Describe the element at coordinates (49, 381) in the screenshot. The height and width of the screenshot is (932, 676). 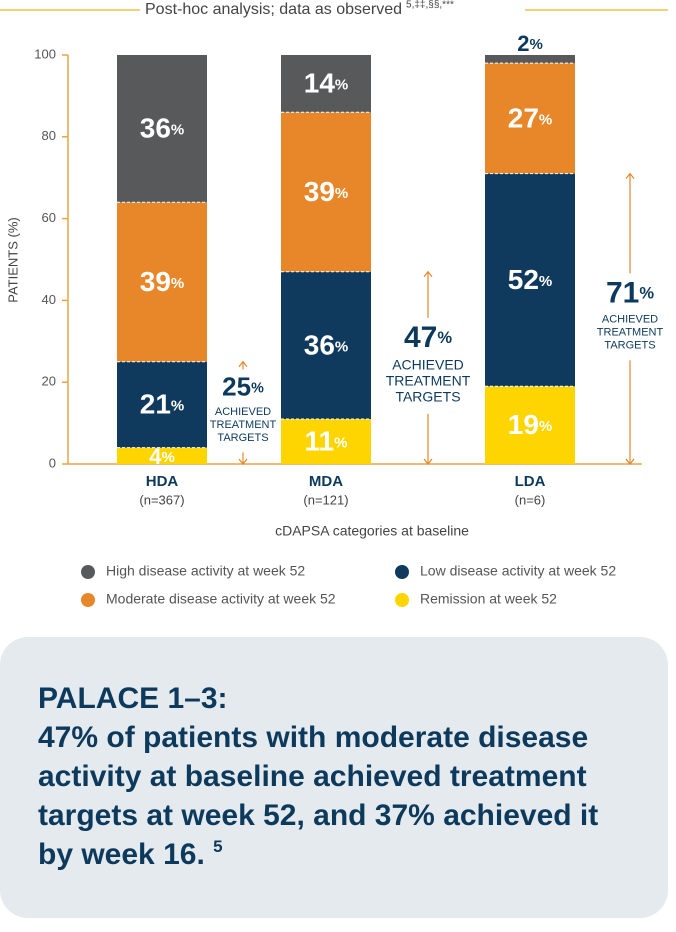
I see `y-tick-label: 20` at that location.